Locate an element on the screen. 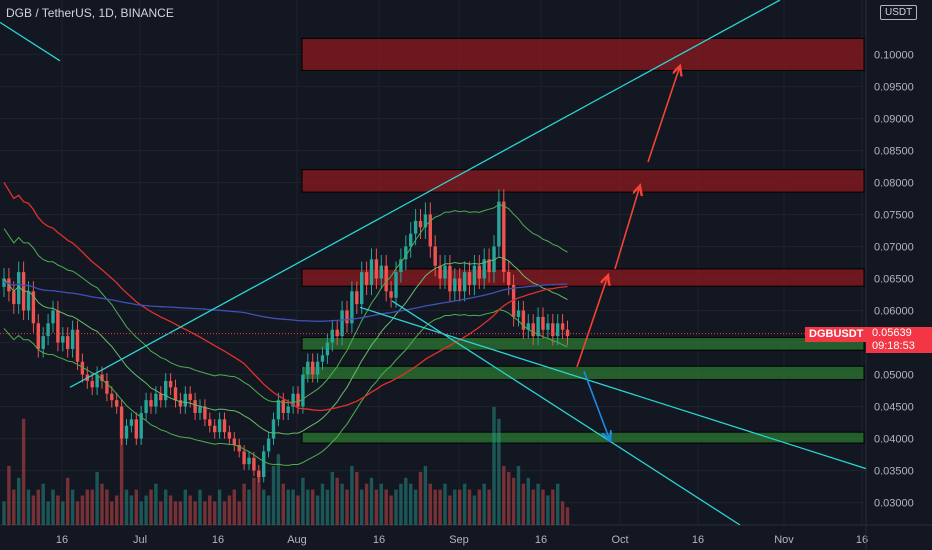 Image resolution: width=932 pixels, height=550 pixels. y-tick-label: 0.05000 is located at coordinates (894, 376).